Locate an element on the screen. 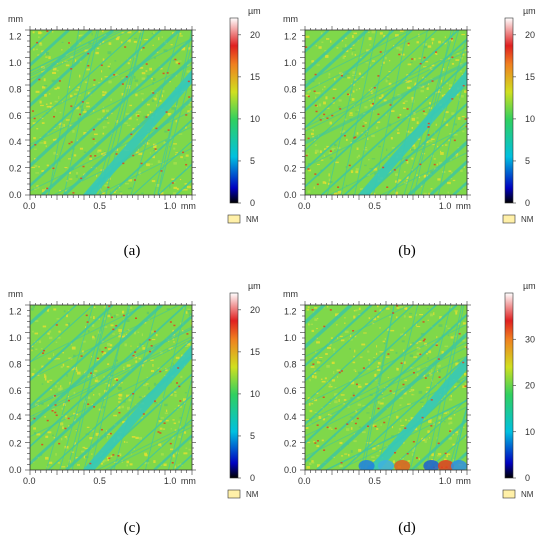  panel-caption: (b) is located at coordinates (407, 251).